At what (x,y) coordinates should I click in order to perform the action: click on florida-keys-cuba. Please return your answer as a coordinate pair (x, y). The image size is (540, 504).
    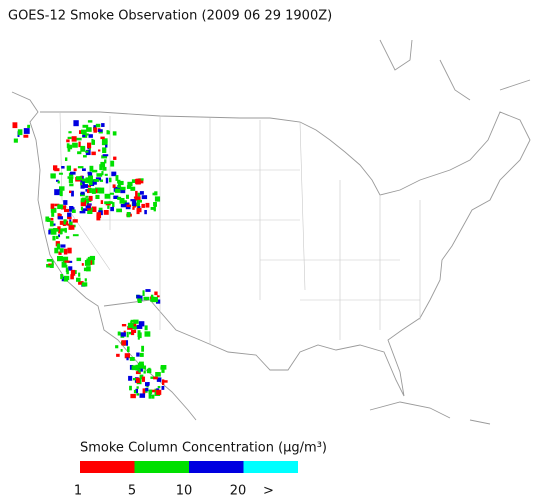
    Looking at the image, I should click on (430, 413).